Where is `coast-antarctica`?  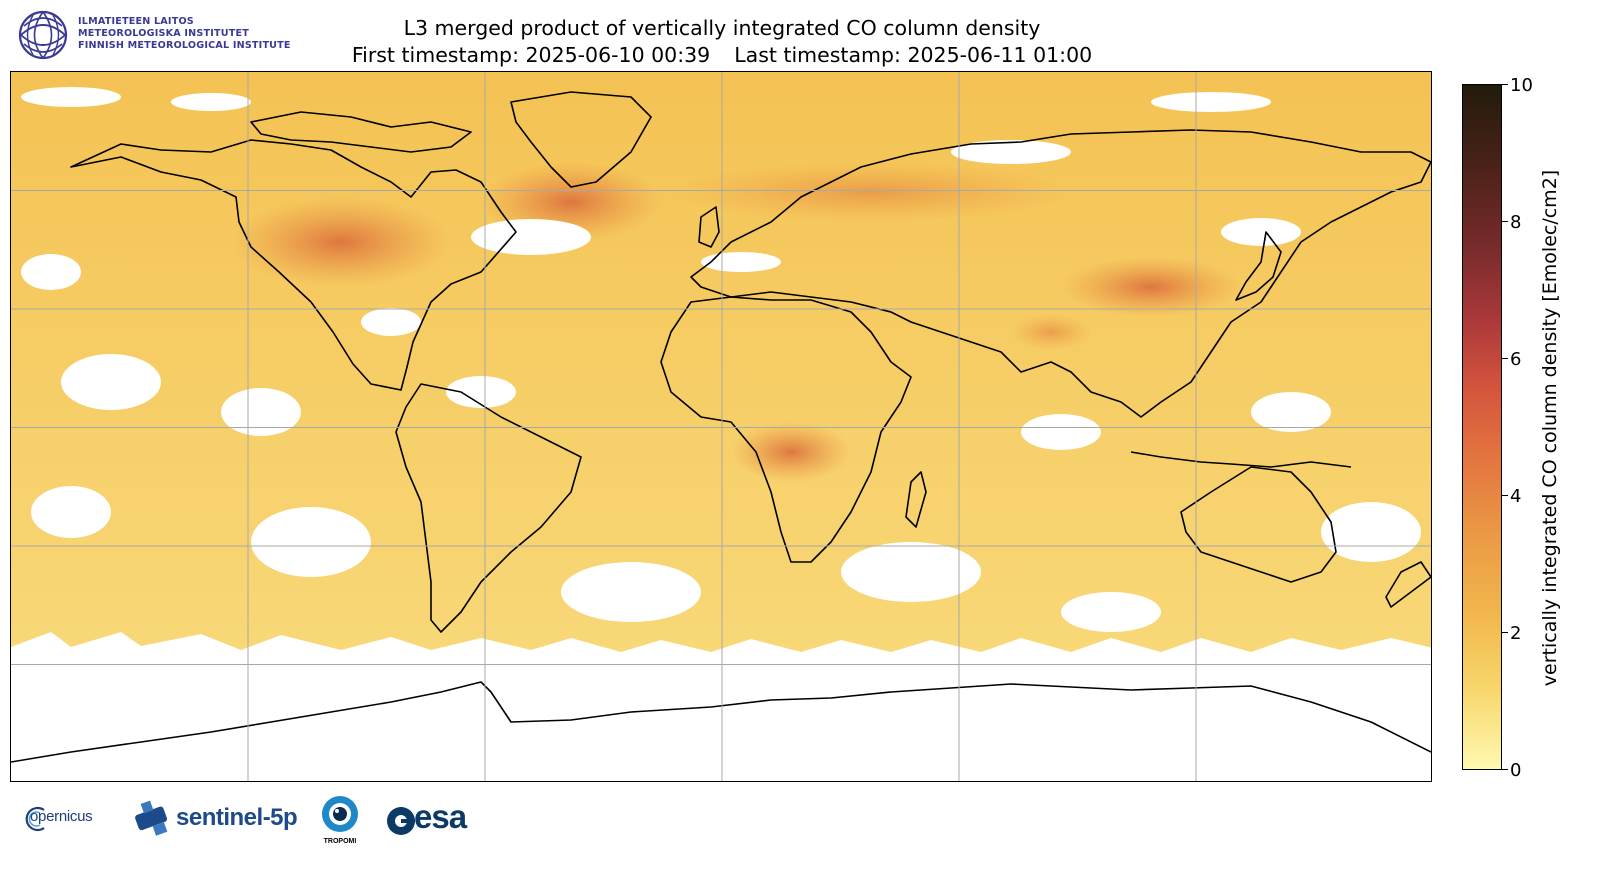
coast-antarctica is located at coordinates (721, 722).